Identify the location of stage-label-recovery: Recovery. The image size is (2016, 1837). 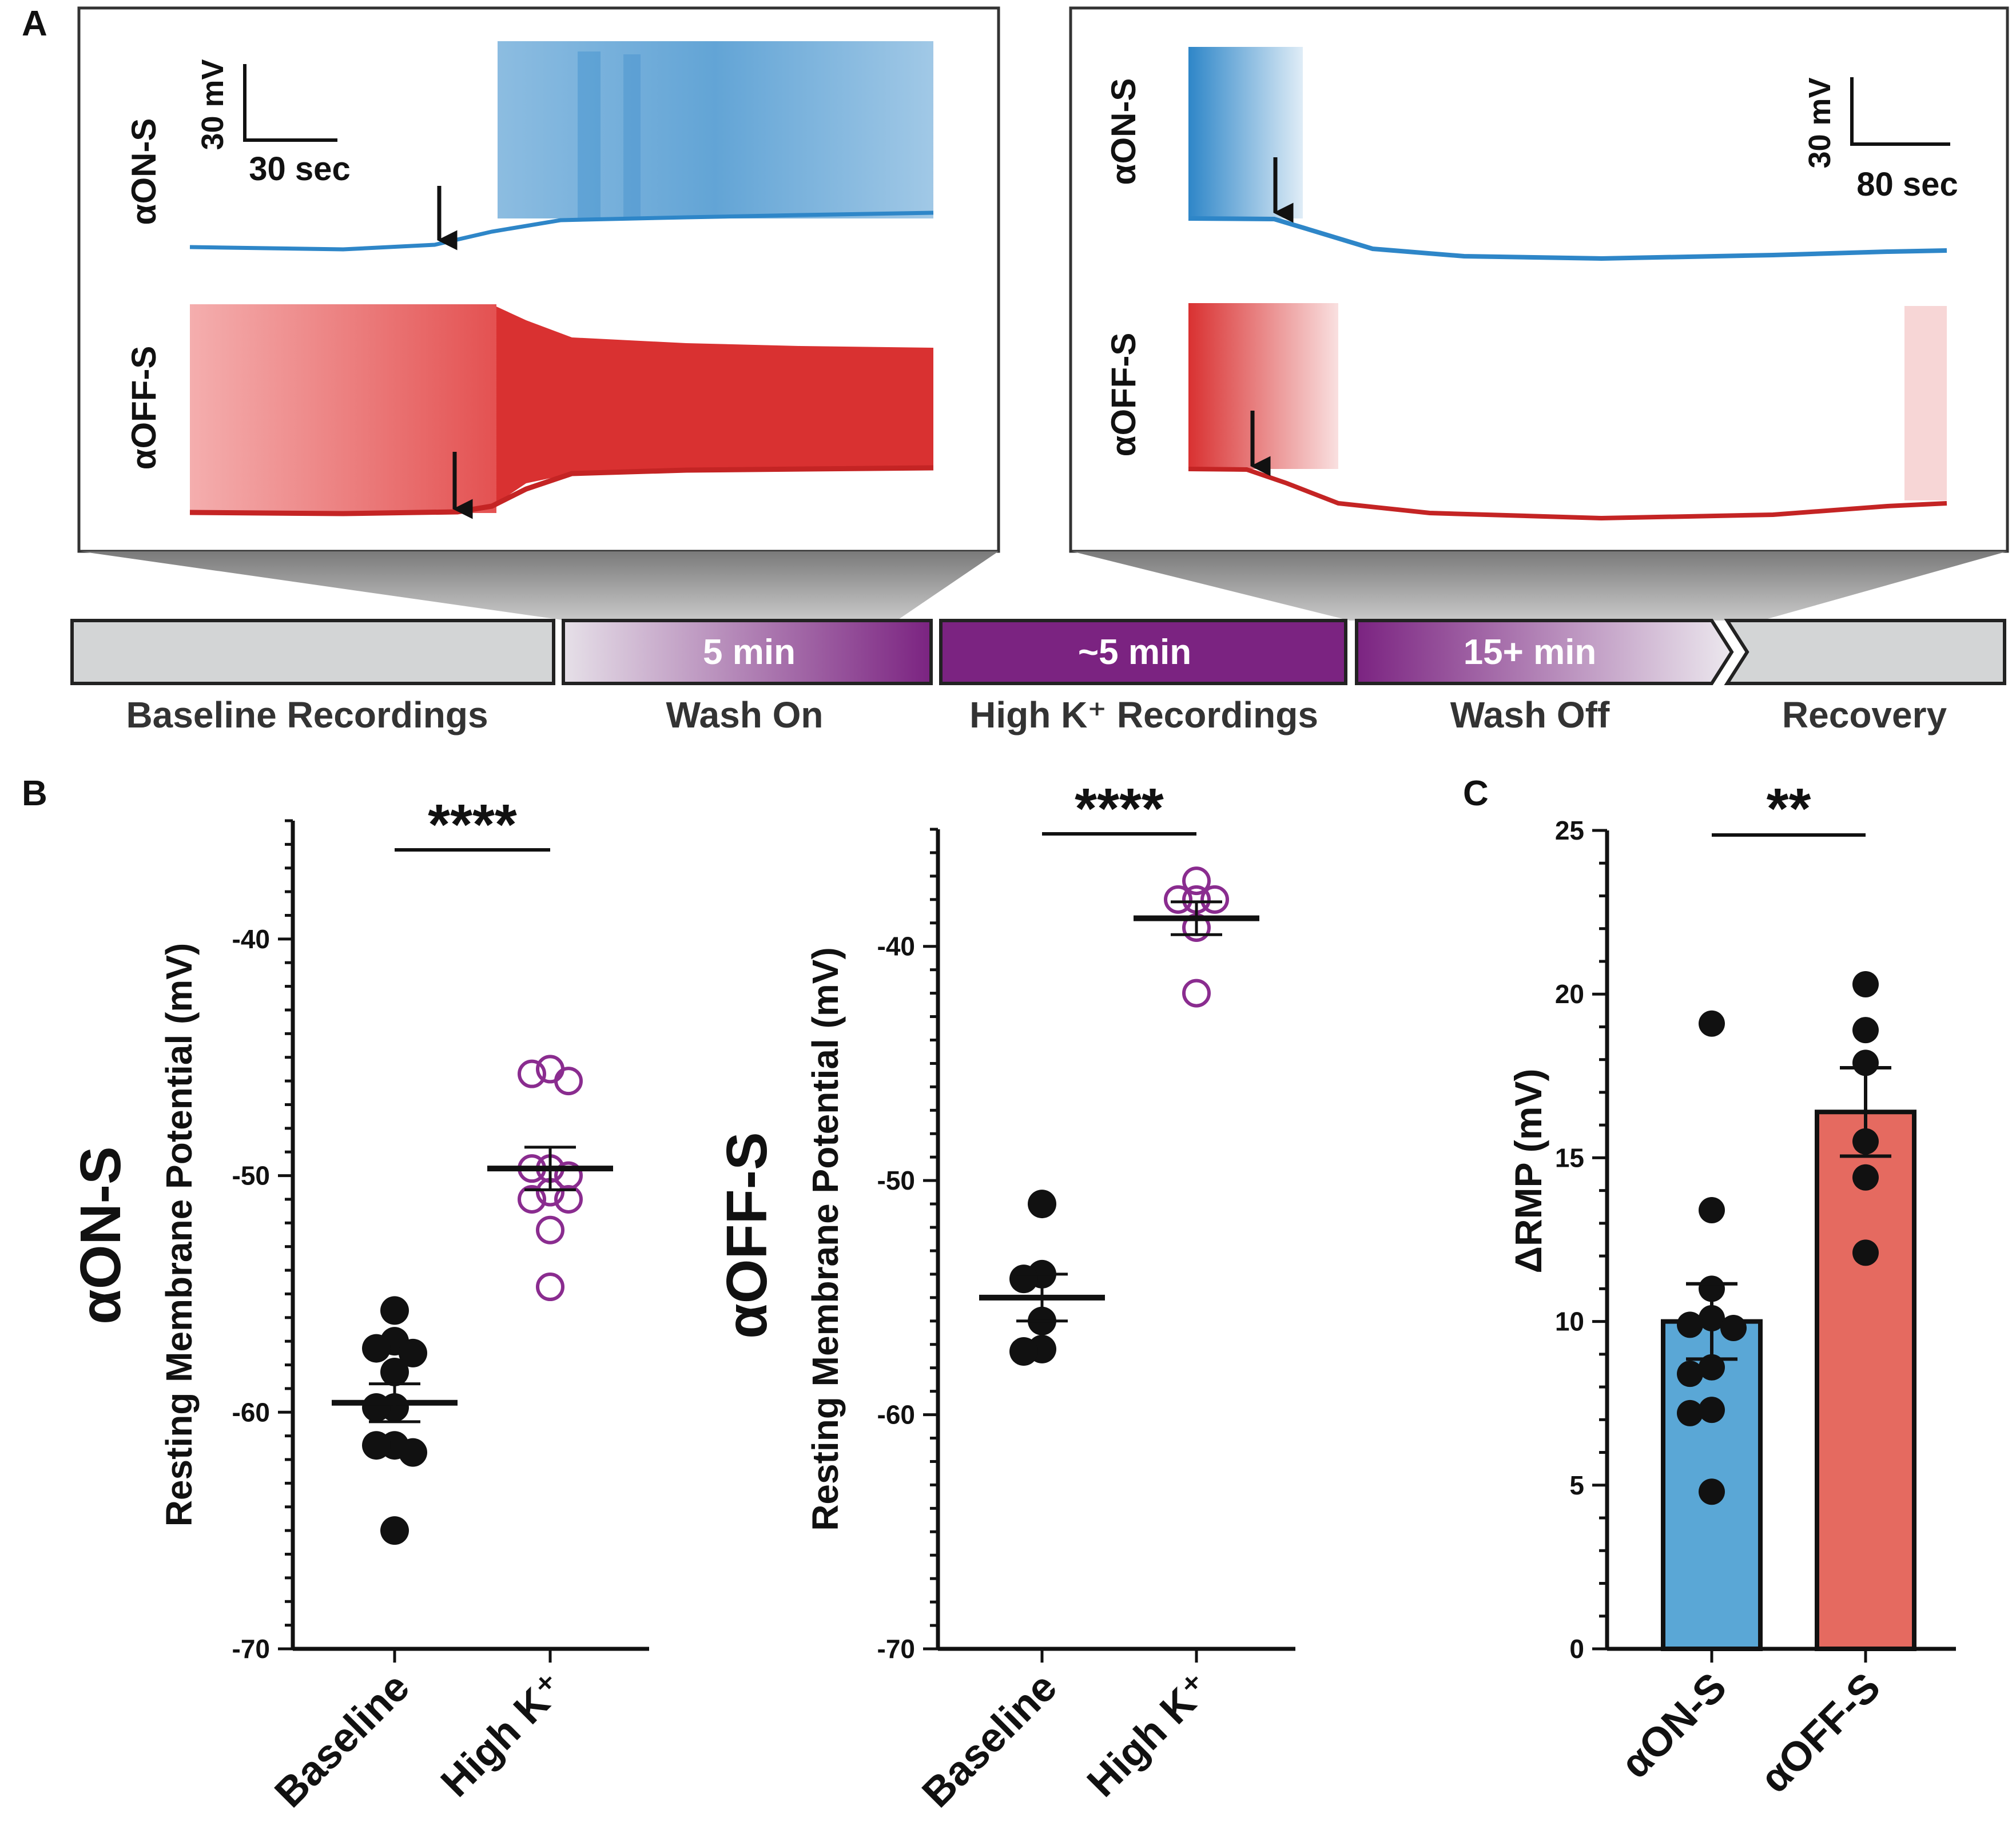
(1864, 714).